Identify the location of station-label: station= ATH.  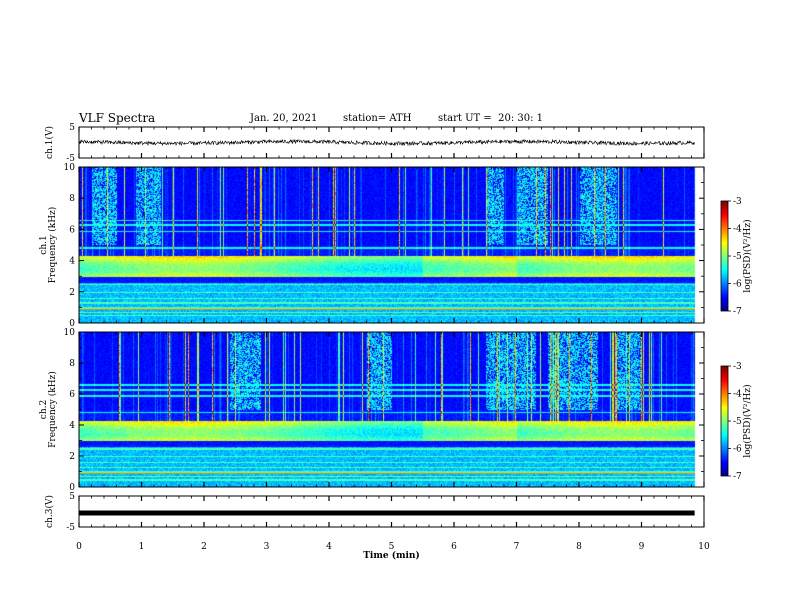
(377, 118).